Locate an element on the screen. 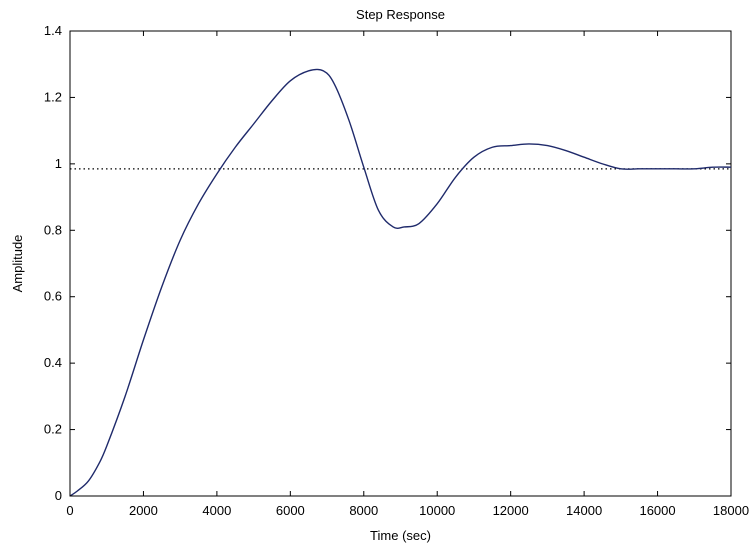  x-tick-label: 12000 is located at coordinates (511, 510).